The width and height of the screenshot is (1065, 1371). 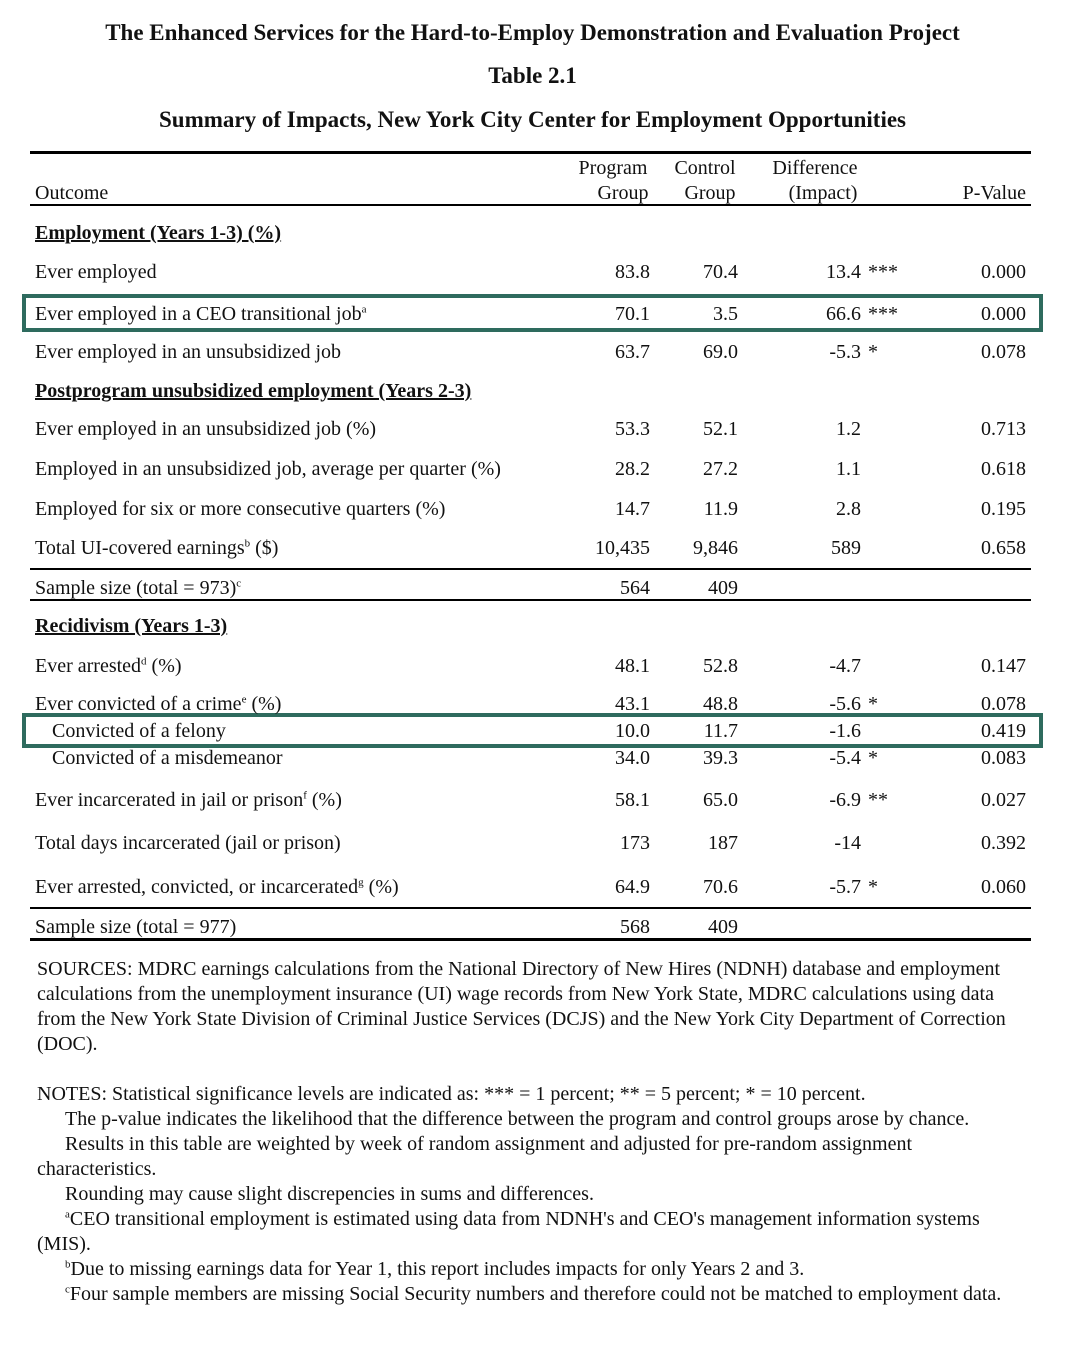 What do you see at coordinates (632, 469) in the screenshot?
I see `program-group-value: 28.2` at bounding box center [632, 469].